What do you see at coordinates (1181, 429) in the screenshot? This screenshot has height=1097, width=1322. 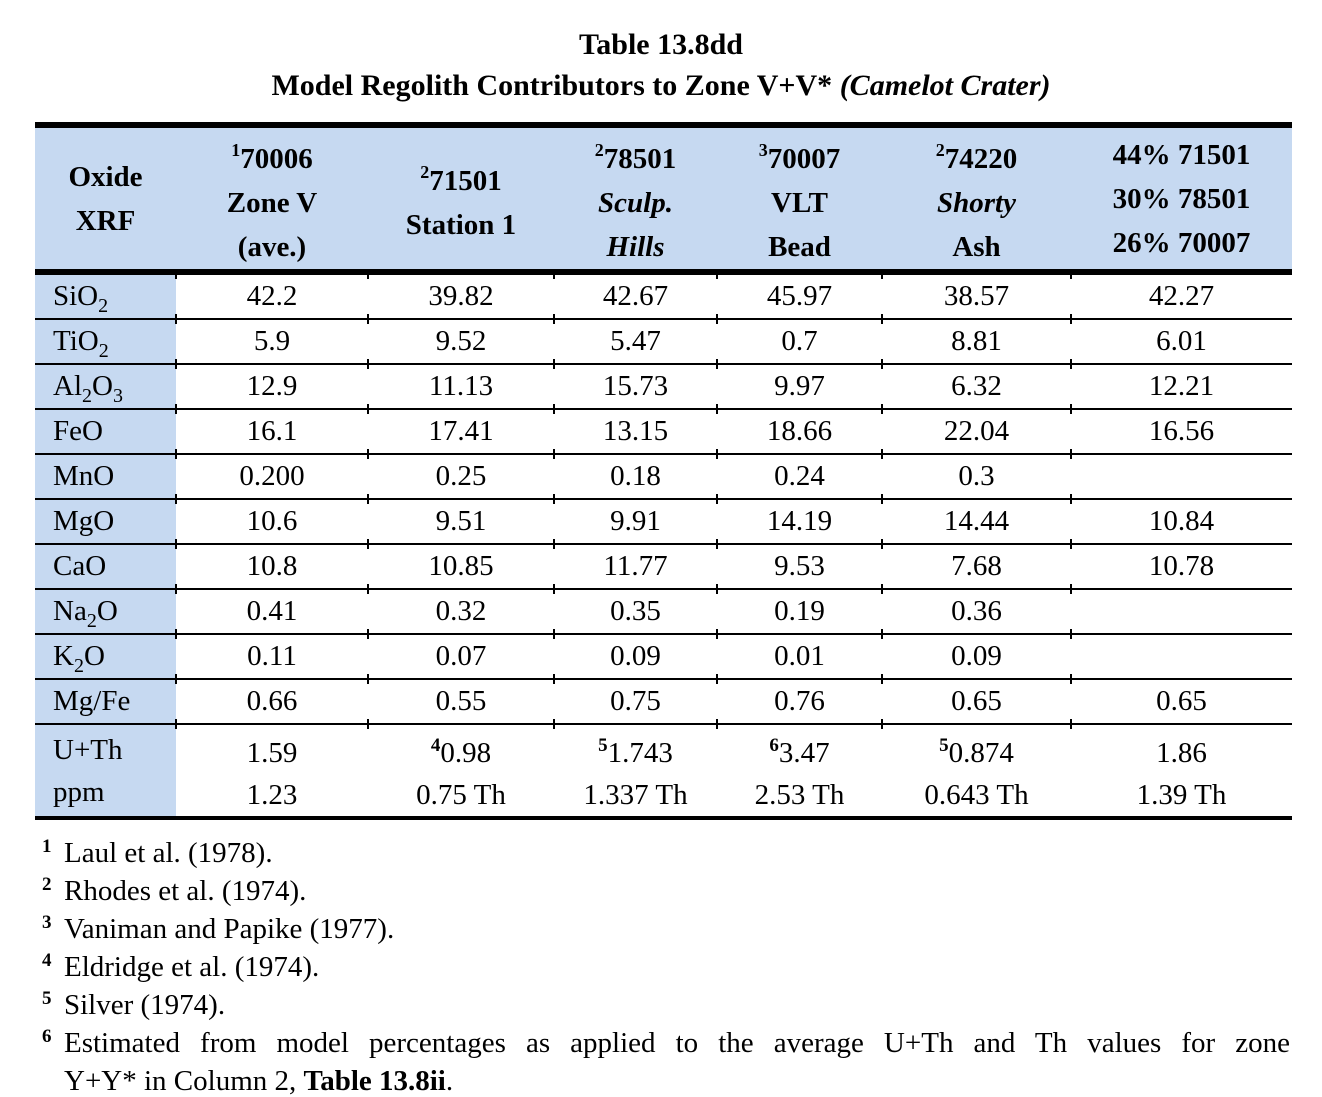 I see `cell: 16.56` at bounding box center [1181, 429].